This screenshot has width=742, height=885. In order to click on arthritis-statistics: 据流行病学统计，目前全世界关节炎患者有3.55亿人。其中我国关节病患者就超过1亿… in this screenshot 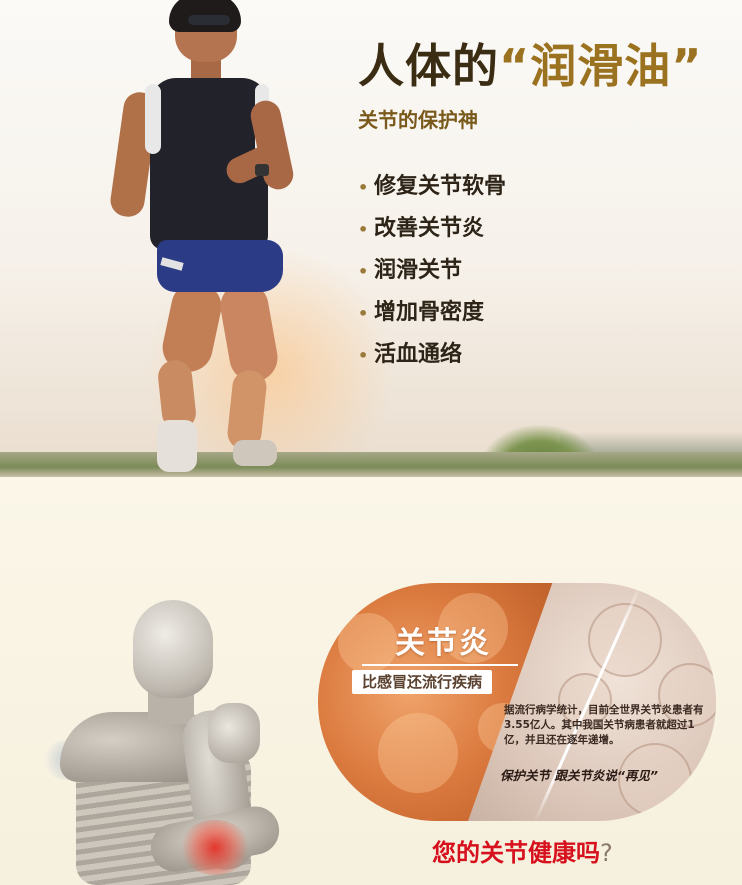, I will do `click(604, 725)`.